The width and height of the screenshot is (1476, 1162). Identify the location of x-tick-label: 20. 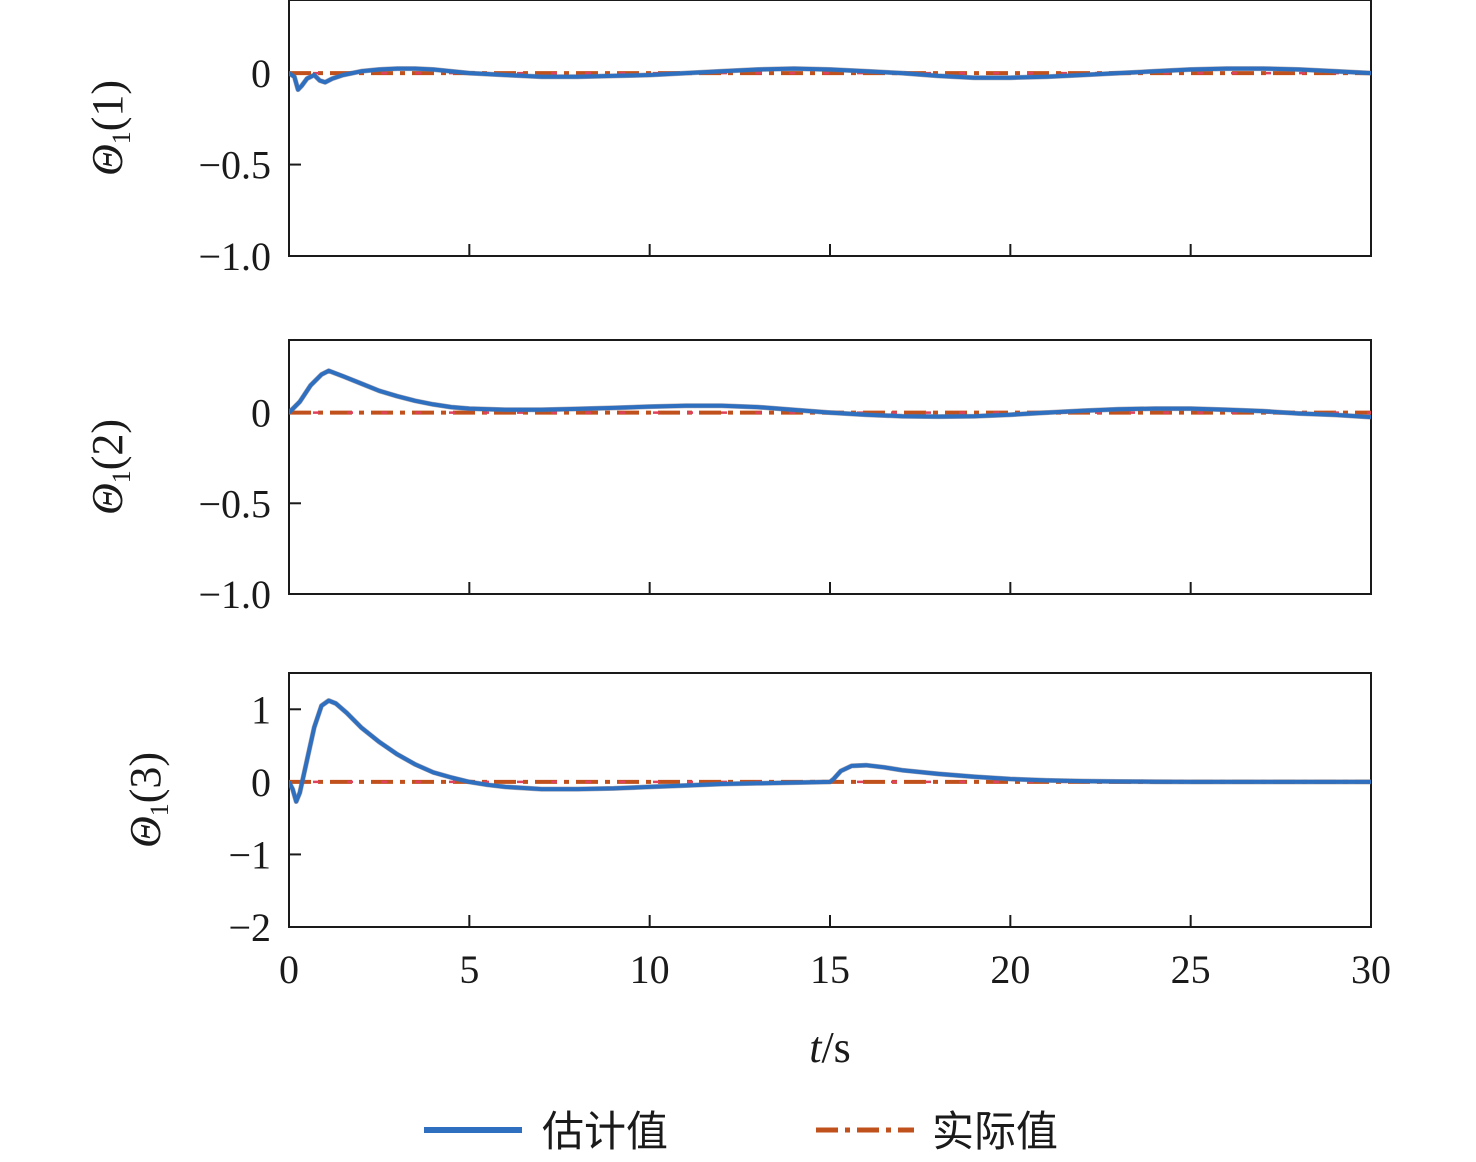
(1010, 969).